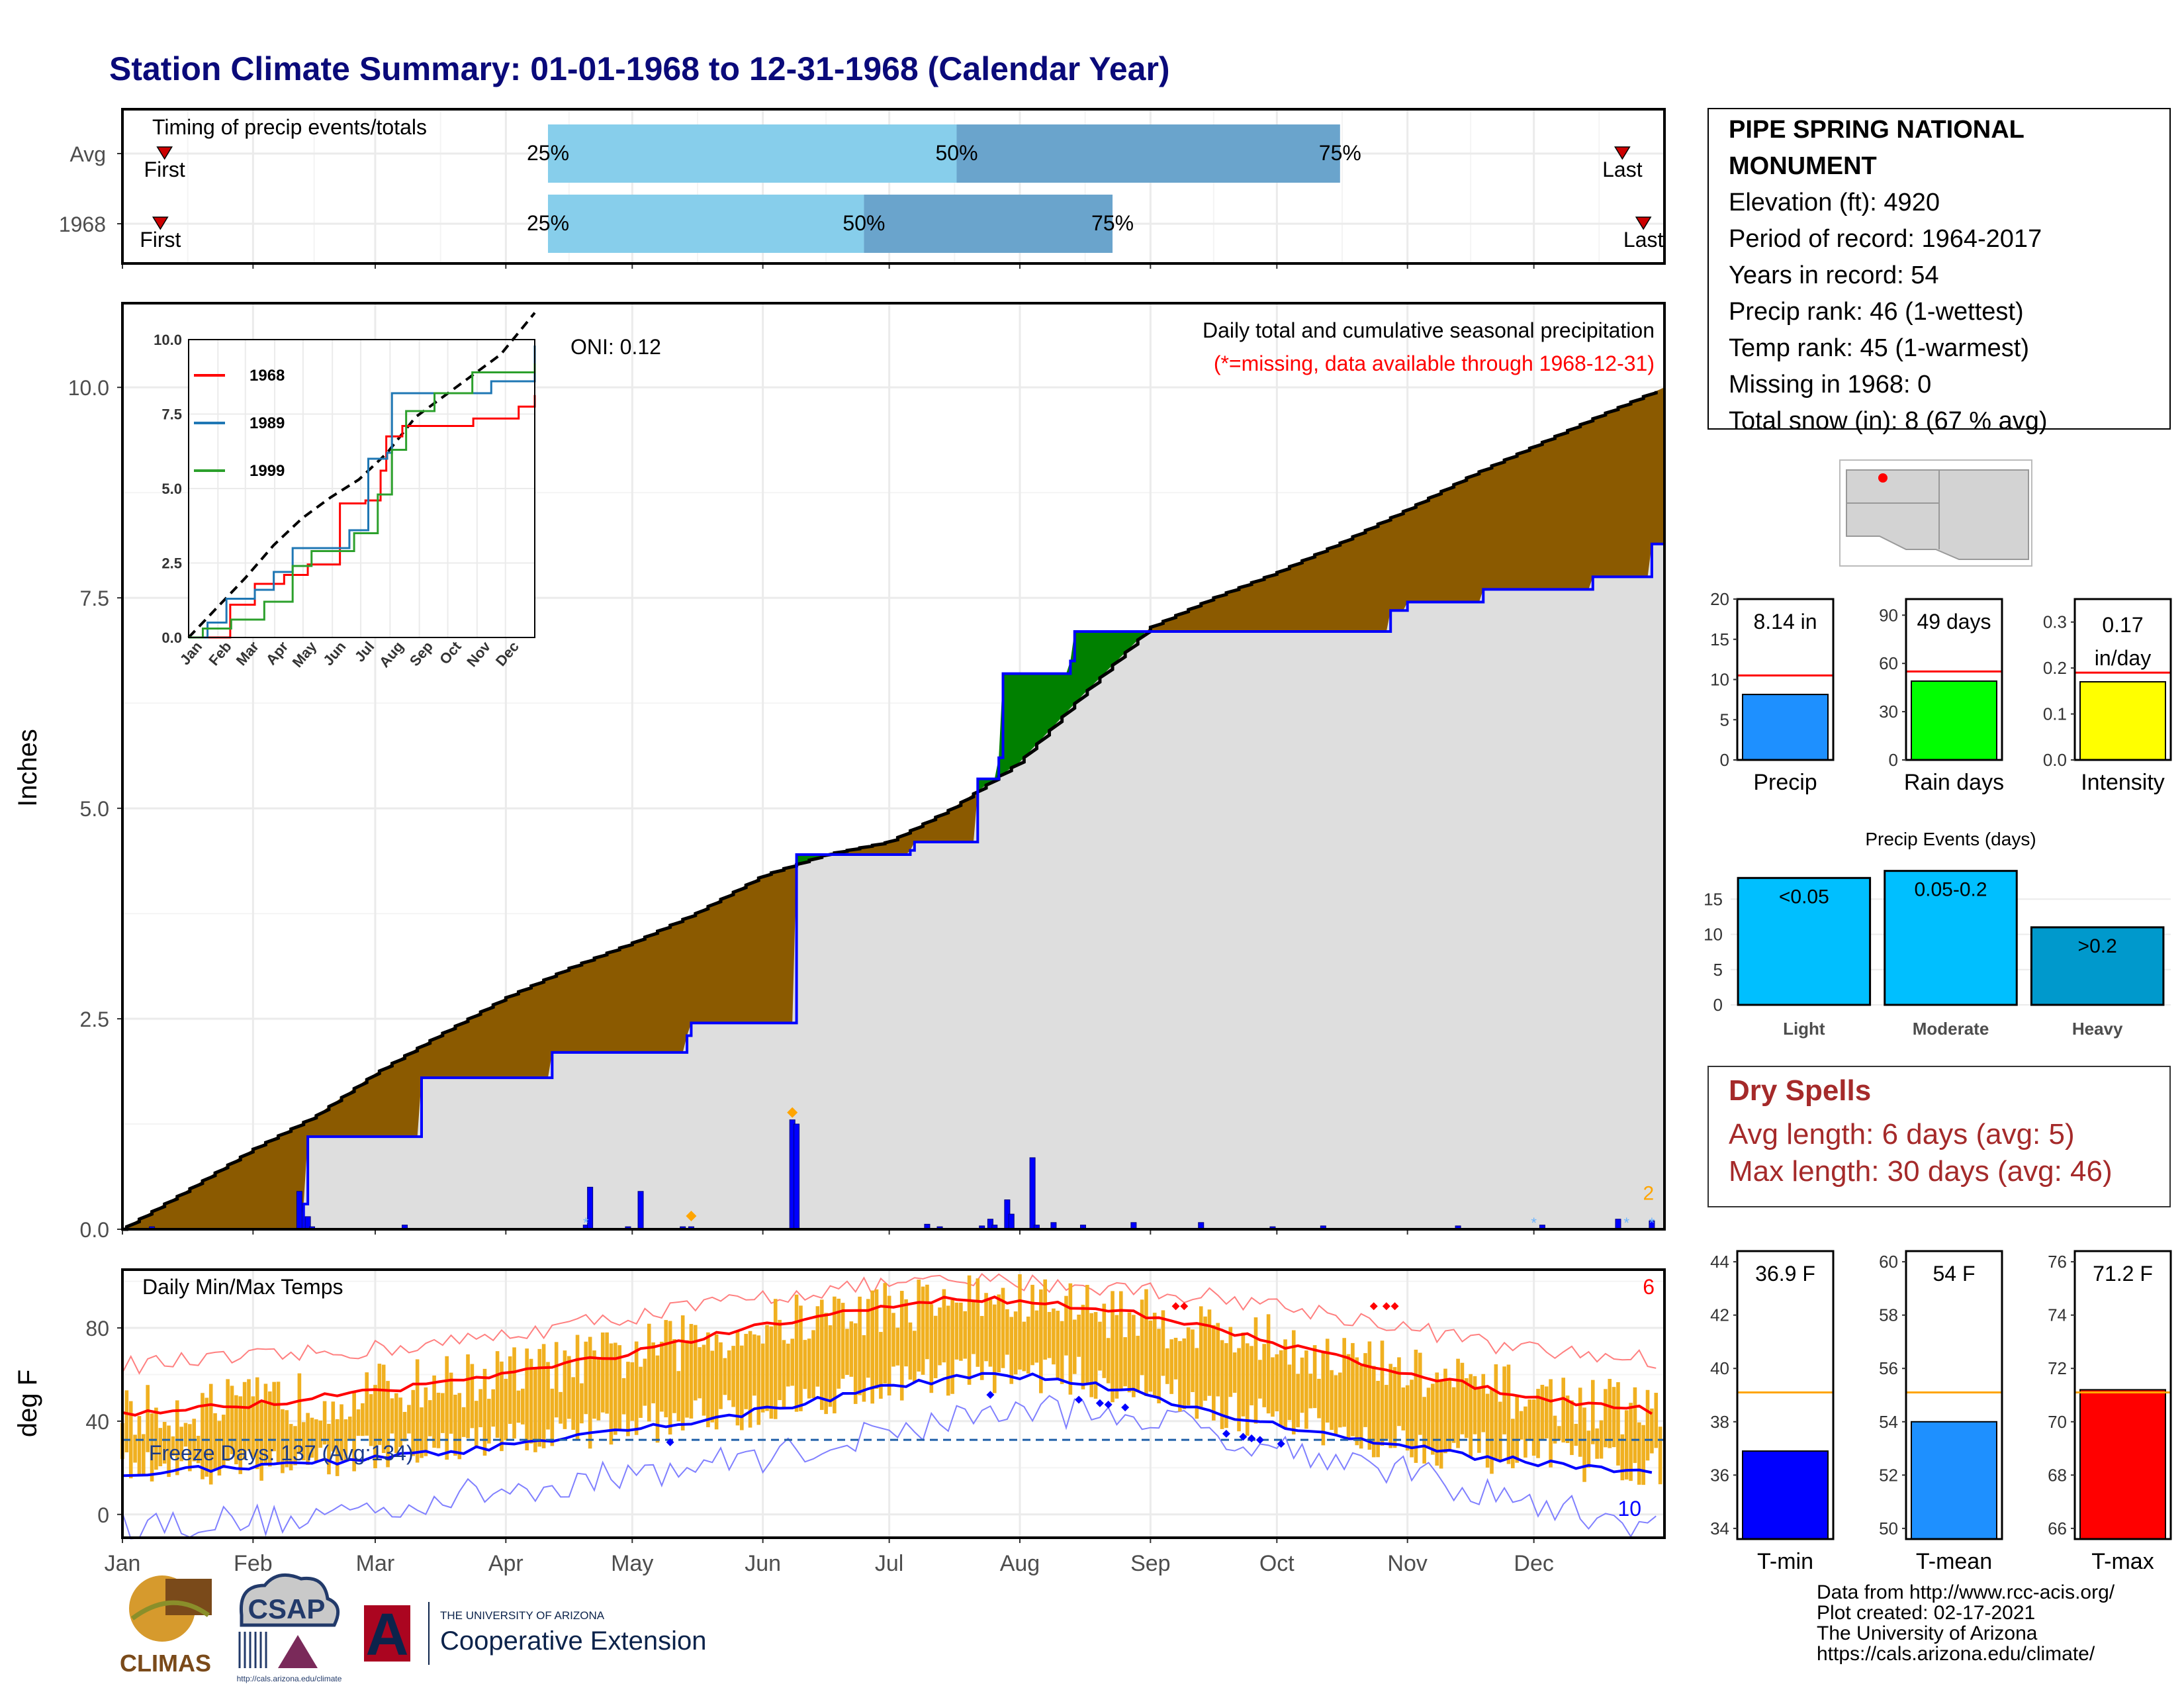  Describe the element at coordinates (2055, 760) in the screenshot. I see `stat-y-tick-label: 0.0` at that location.